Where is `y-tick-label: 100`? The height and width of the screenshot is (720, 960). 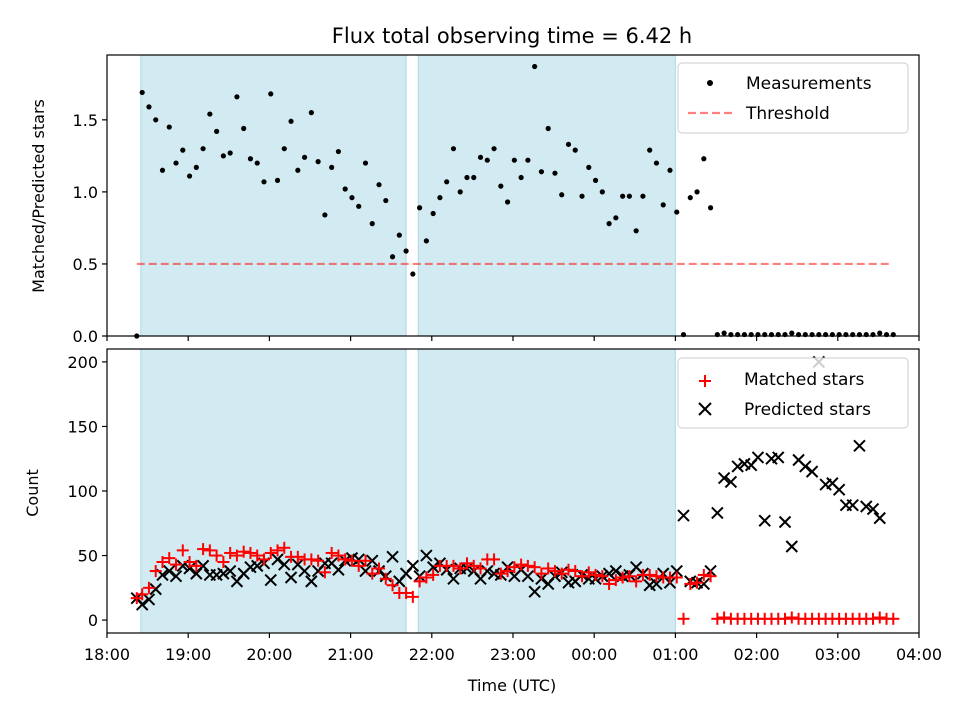 y-tick-label: 100 is located at coordinates (82, 491).